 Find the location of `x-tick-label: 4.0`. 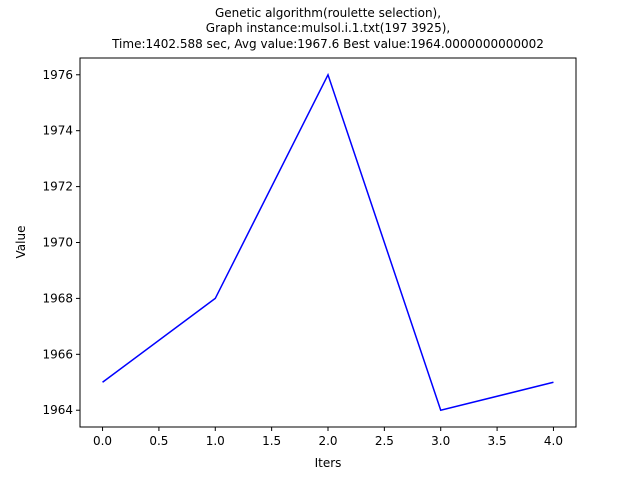

x-tick-label: 4.0 is located at coordinates (553, 441).